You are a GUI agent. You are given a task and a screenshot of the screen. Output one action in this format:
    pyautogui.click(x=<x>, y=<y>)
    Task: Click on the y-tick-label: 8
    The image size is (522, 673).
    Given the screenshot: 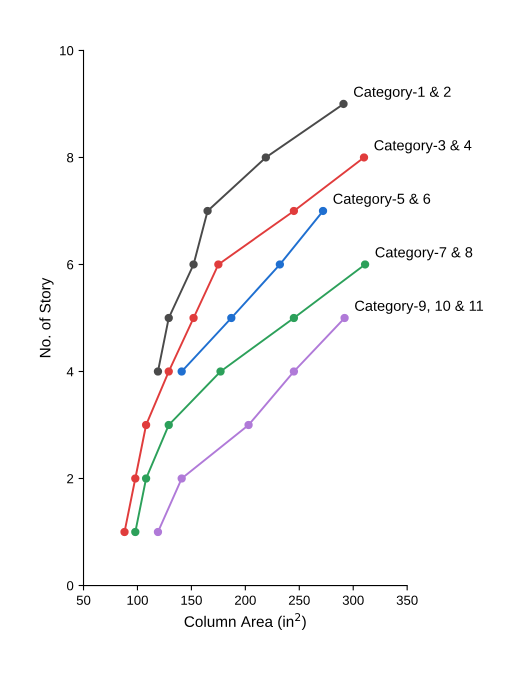 What is the action you would take?
    pyautogui.click(x=70, y=157)
    